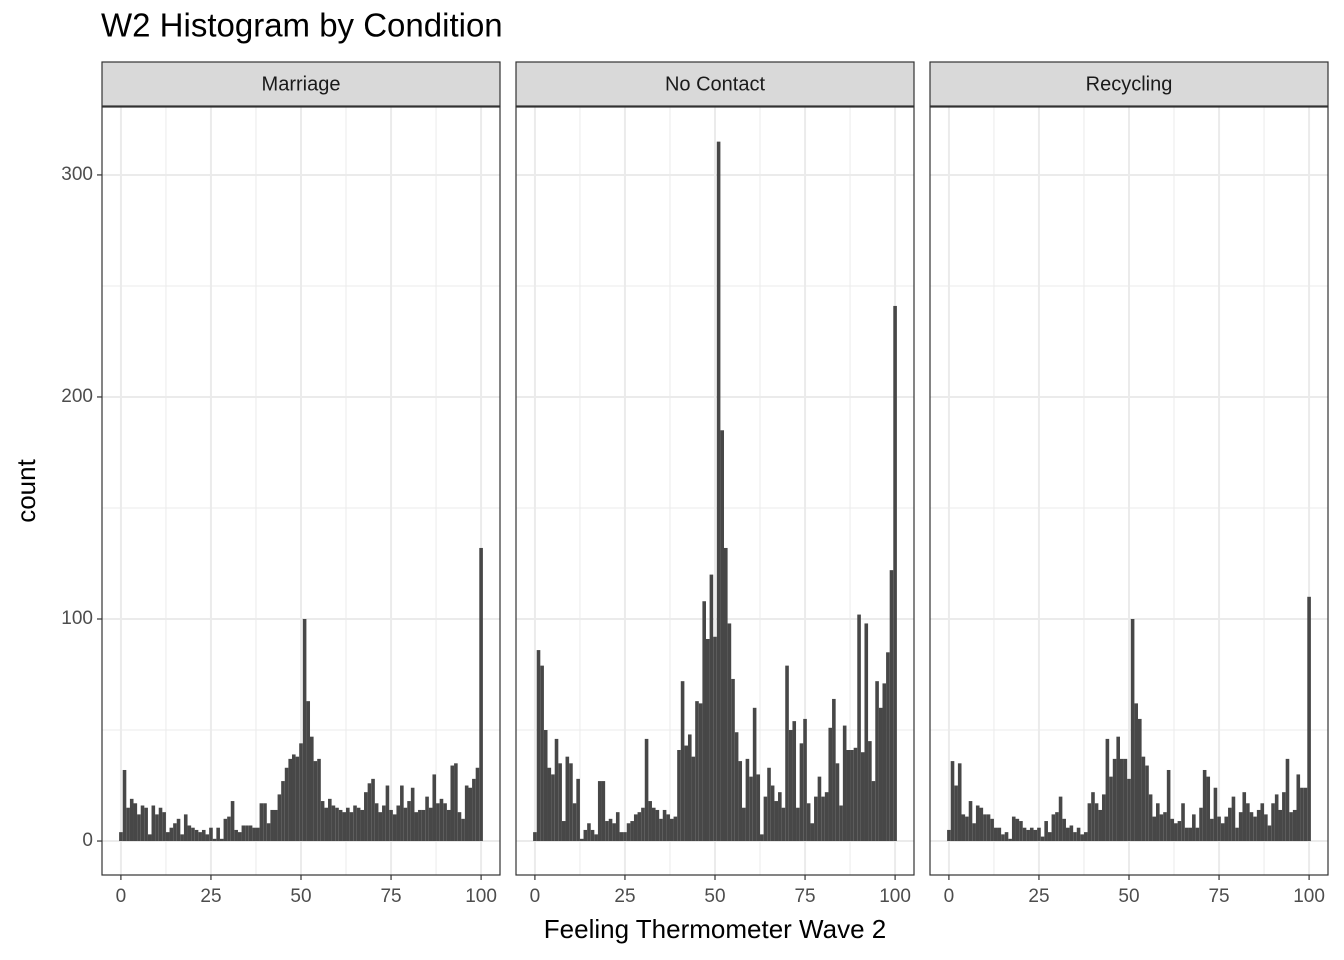  Describe the element at coordinates (210, 896) in the screenshot. I see `x-tick-label: 25` at that location.